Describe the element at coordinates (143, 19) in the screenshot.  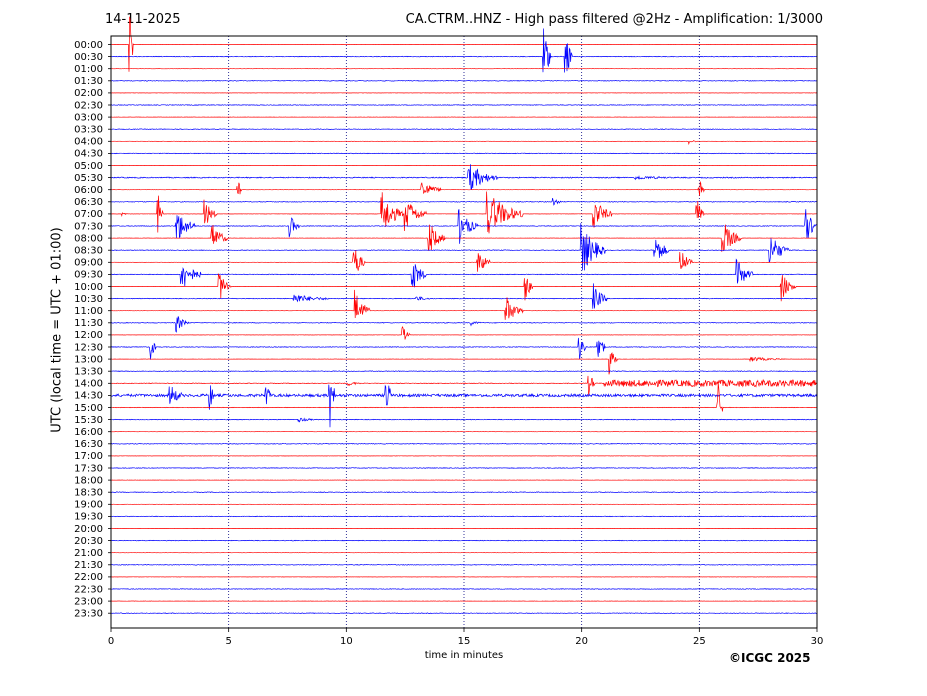
I see `date-label: 14-11-2025` at that location.